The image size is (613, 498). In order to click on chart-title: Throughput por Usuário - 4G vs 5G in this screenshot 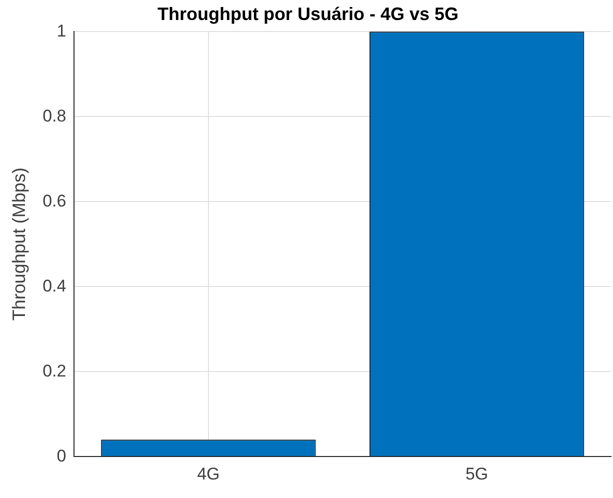, I will do `click(308, 14)`.